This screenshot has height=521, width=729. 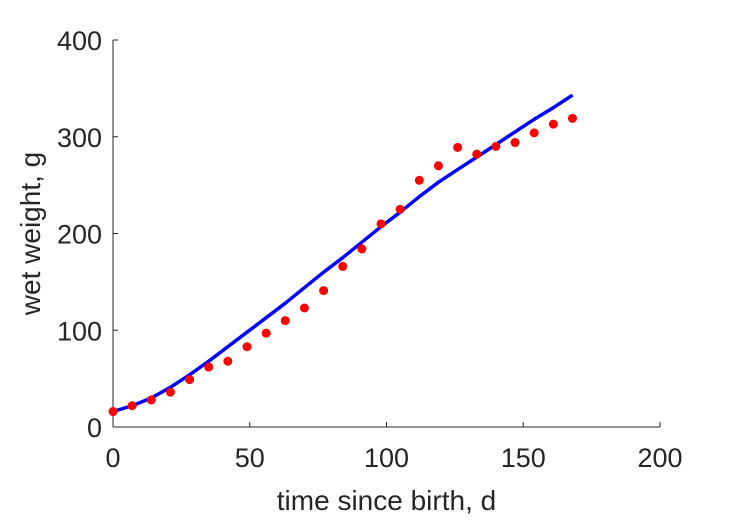 I want to click on x-tick-label: 50, so click(x=250, y=458).